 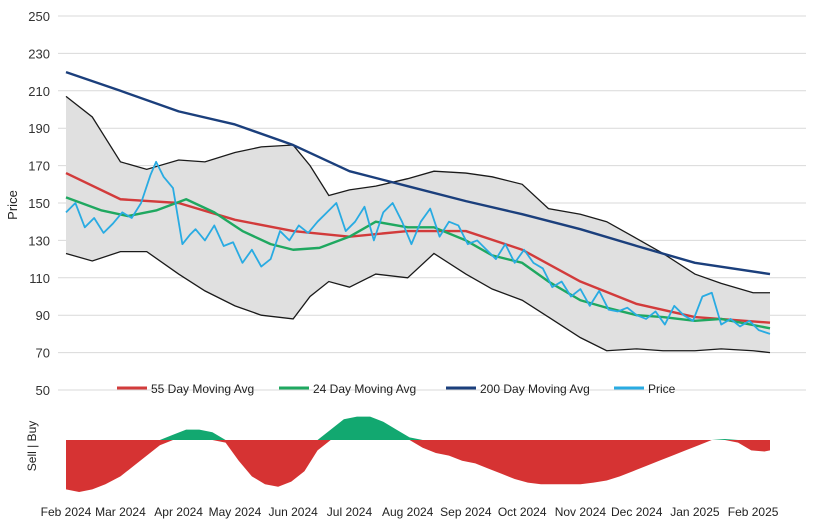 I want to click on x-tick-label: Aug 2024, so click(x=408, y=512).